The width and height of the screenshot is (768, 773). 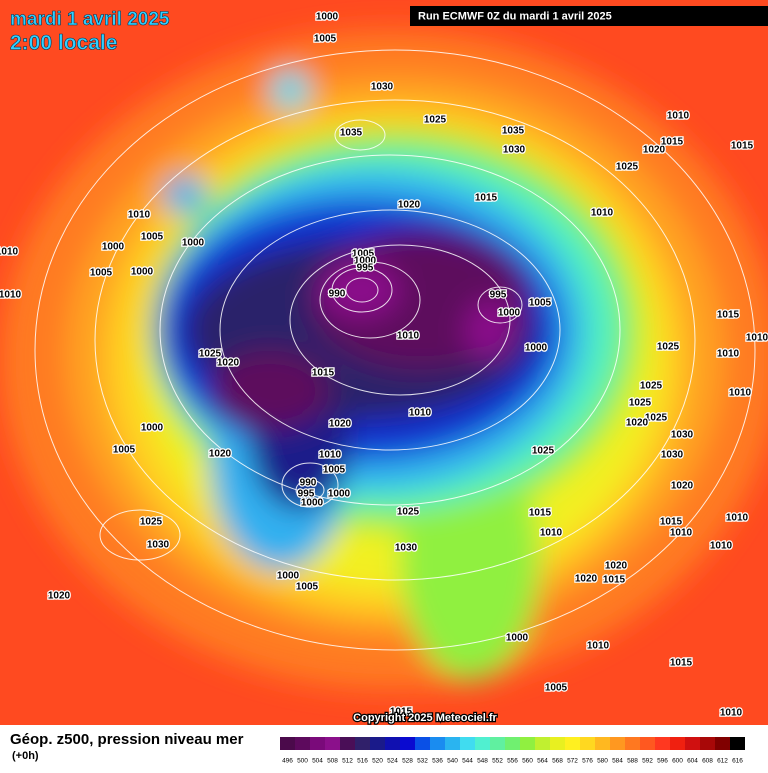 I want to click on scale-label: 528, so click(x=407, y=761).